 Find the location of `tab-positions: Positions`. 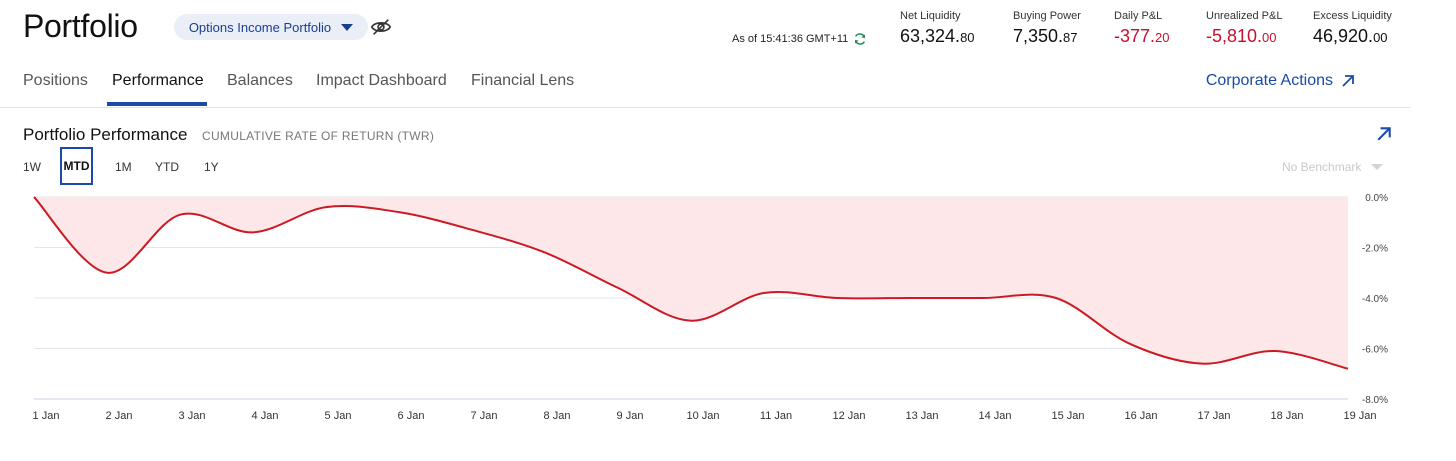

tab-positions: Positions is located at coordinates (55, 80).